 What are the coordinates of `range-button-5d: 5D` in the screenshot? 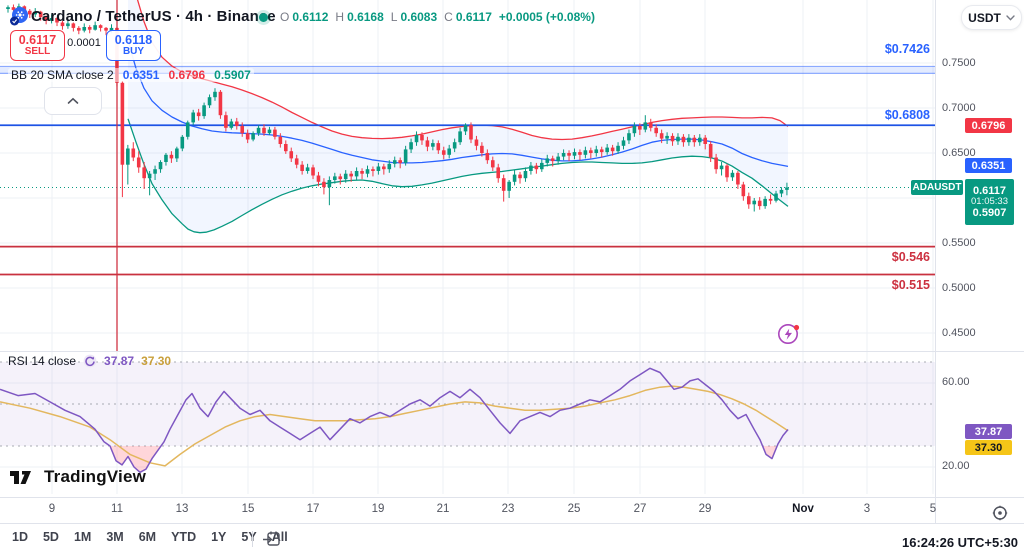 It's located at (50, 537).